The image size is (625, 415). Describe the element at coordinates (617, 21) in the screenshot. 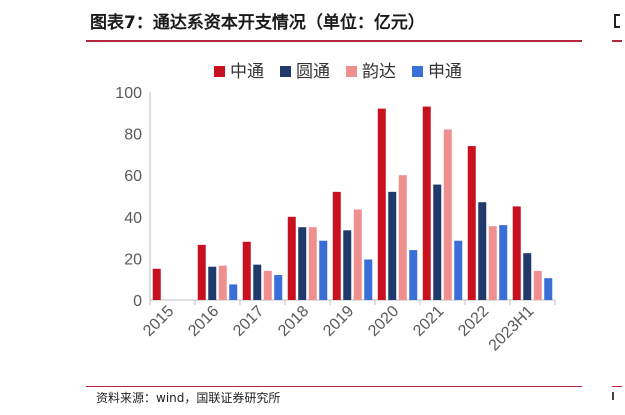

I see `adjacent-figure-edge` at that location.